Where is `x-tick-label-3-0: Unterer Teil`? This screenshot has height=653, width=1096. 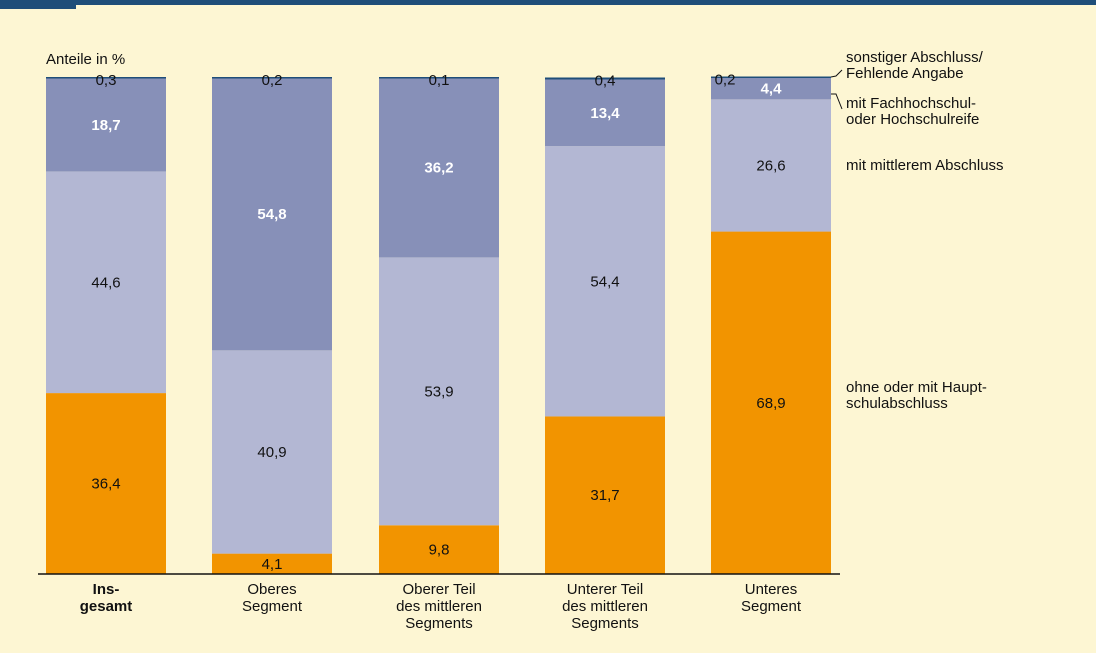 x-tick-label-3-0: Unterer Teil is located at coordinates (605, 589).